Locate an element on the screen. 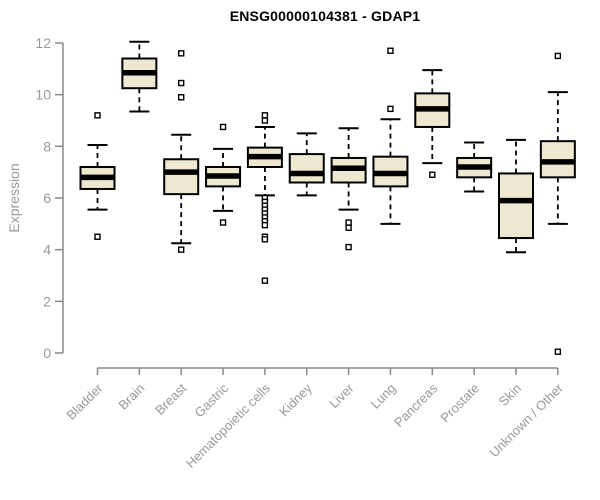 This screenshot has height=500, width=600. y-tick-label: 10 is located at coordinates (43, 95).